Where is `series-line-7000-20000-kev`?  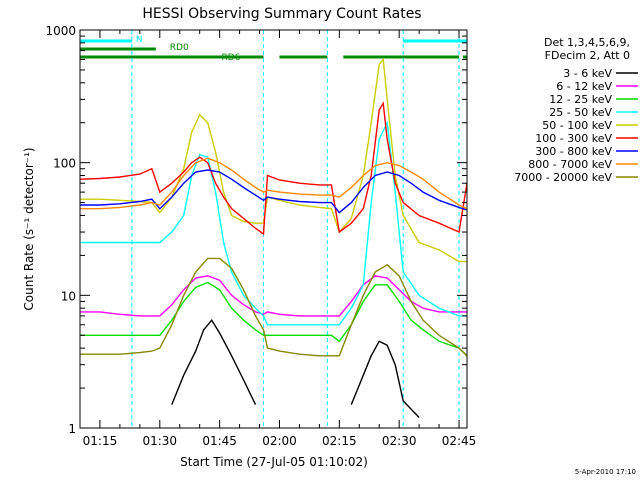
series-line-7000-20000-kev is located at coordinates (274, 307).